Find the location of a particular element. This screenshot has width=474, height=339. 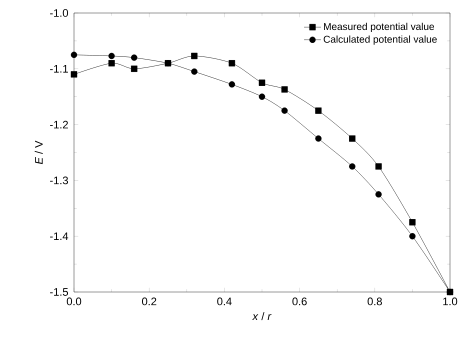

y-tick-label: -1.3 is located at coordinates (59, 180).